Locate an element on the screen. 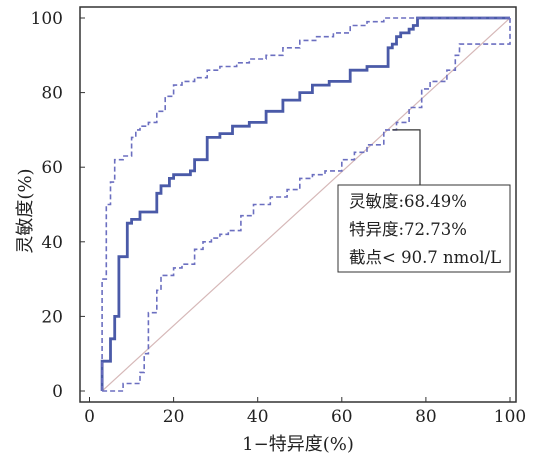 The width and height of the screenshot is (545, 476). x-axis-ticks: 0 20 40 60 80 100 is located at coordinates (305, 412).